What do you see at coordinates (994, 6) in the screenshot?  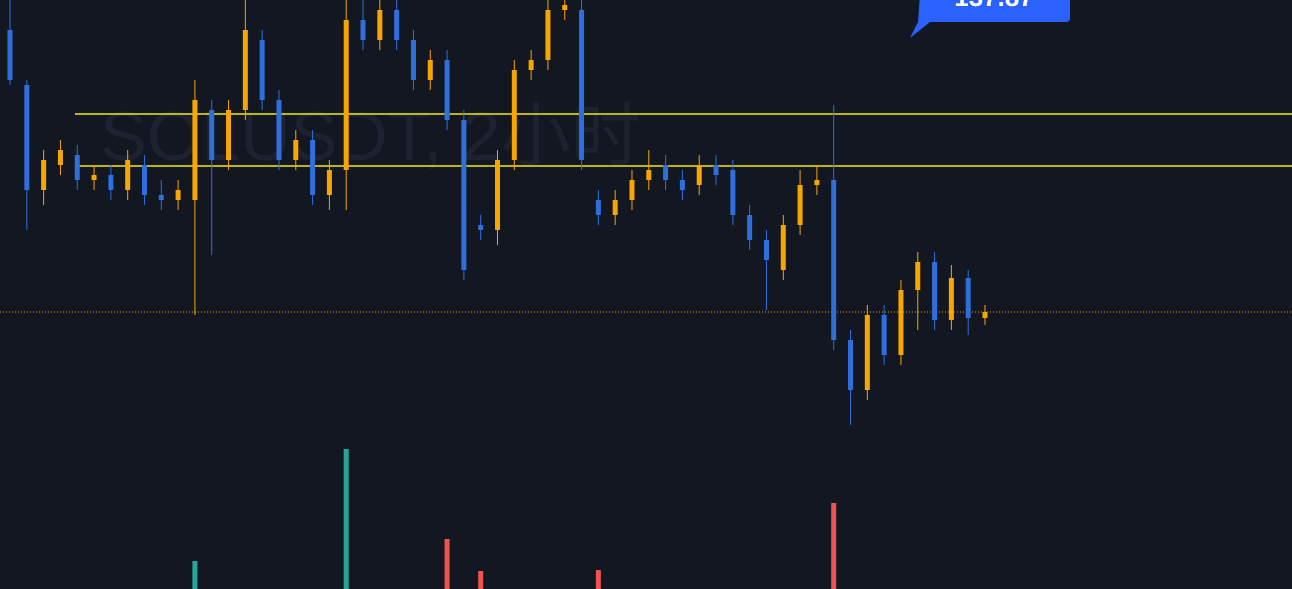 I see `price-label: 137.87` at bounding box center [994, 6].